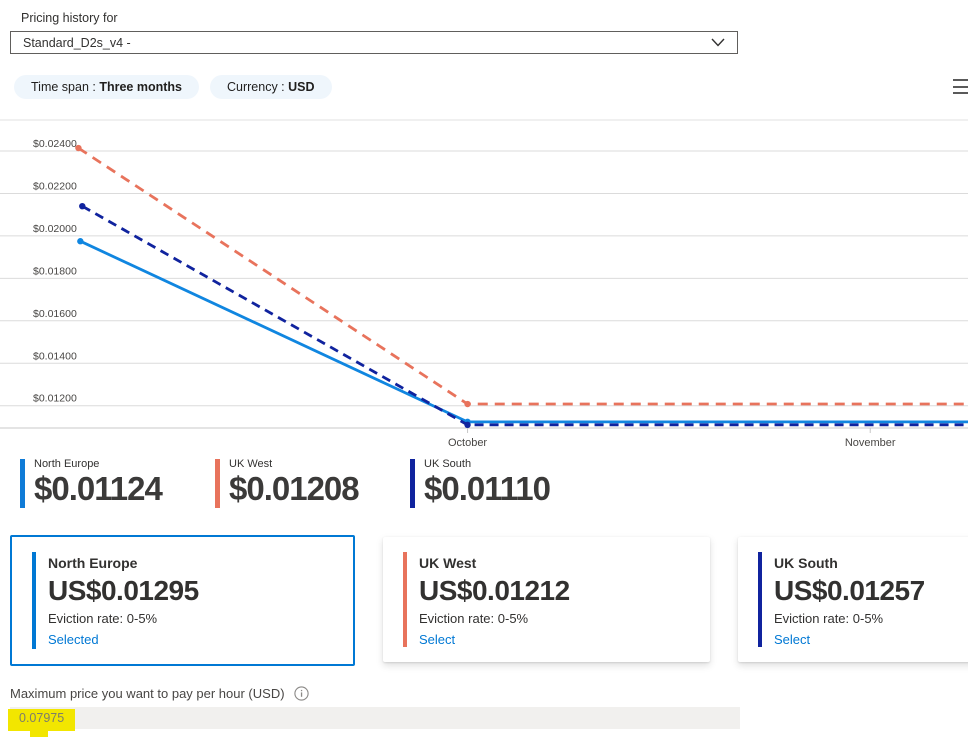  Describe the element at coordinates (448, 464) in the screenshot. I see `legend-name: UK South` at that location.